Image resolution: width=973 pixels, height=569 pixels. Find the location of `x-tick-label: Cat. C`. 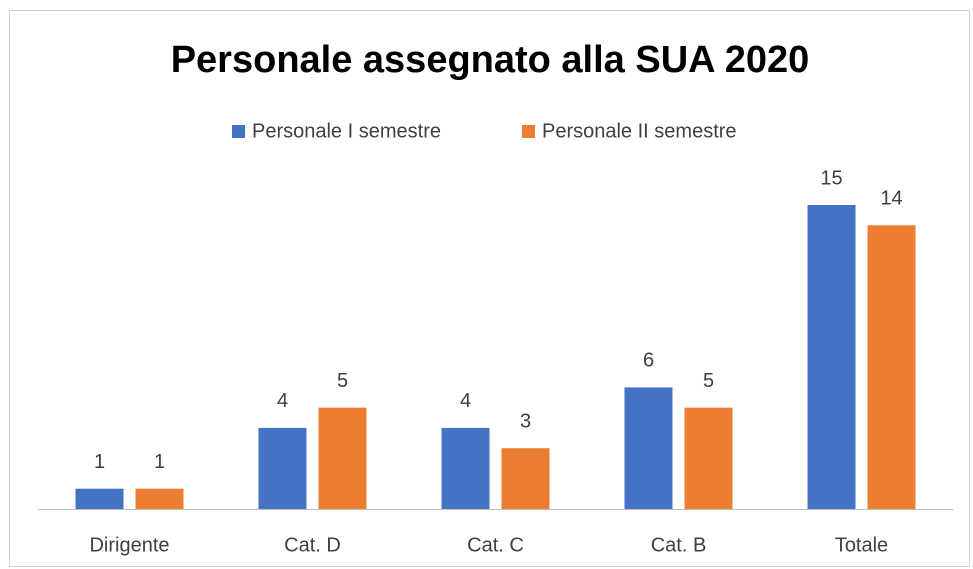

x-tick-label: Cat. C is located at coordinates (495, 545).